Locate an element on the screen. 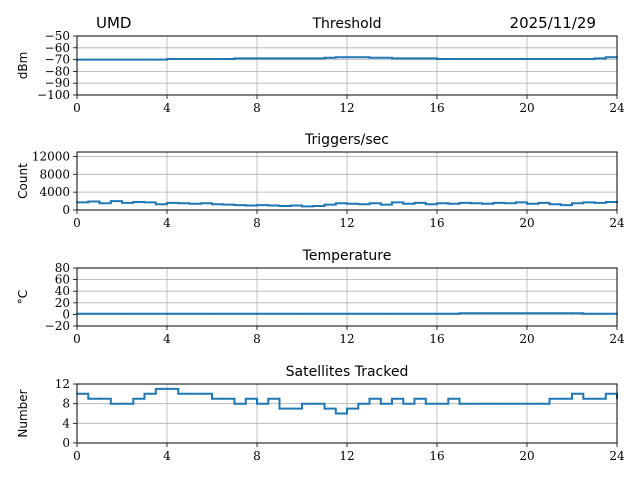 The height and width of the screenshot is (480, 640). date-label: 2025/11/29 is located at coordinates (553, 23).